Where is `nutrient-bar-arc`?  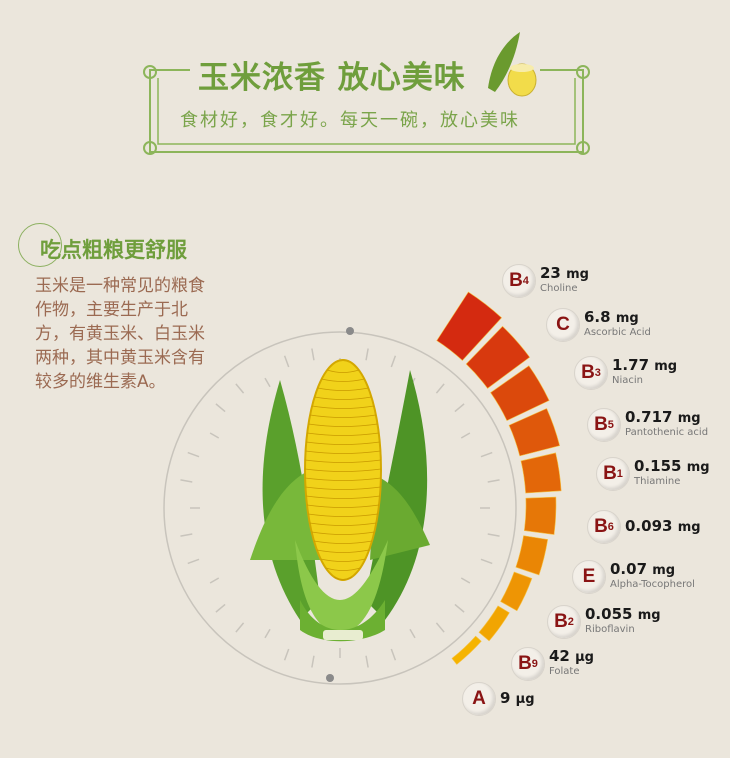 nutrient-bar-arc is located at coordinates (499, 478).